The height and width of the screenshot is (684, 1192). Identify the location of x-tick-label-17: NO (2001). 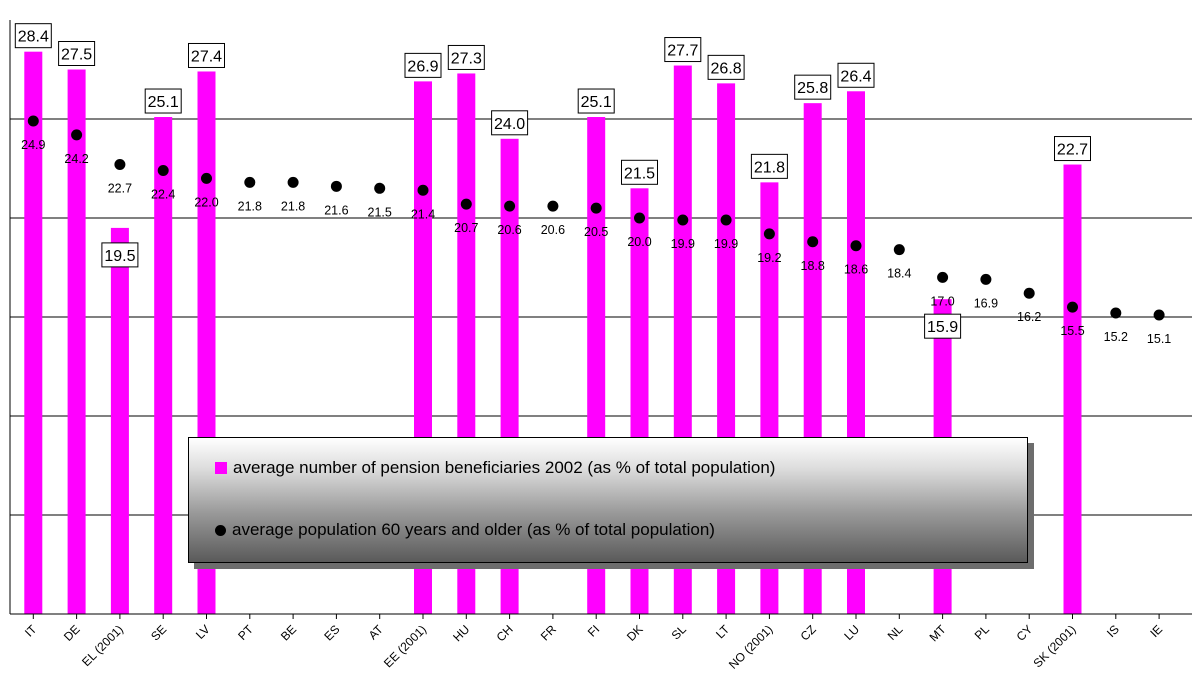
(751, 647).